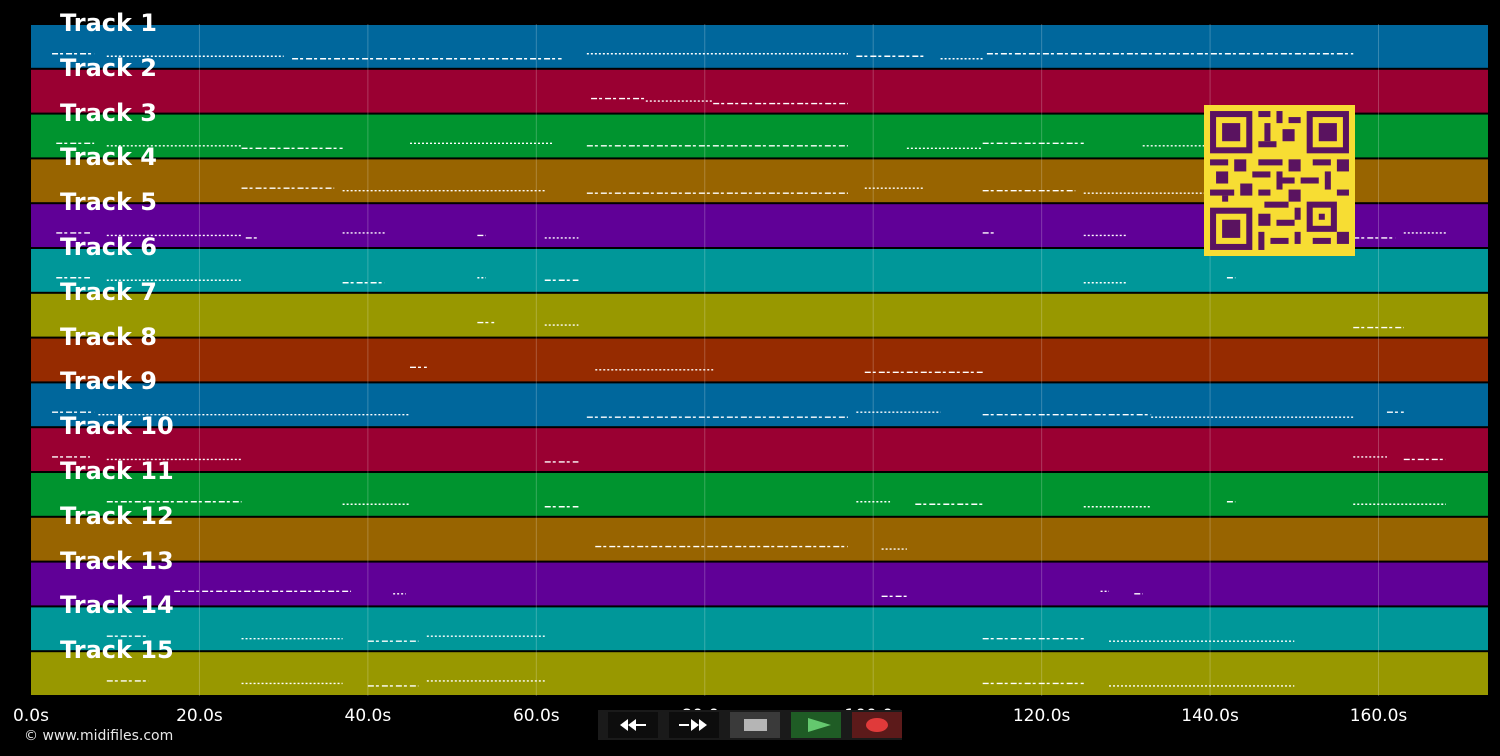 Image resolution: width=1500 pixels, height=756 pixels. I want to click on rewind-button, so click(633, 725).